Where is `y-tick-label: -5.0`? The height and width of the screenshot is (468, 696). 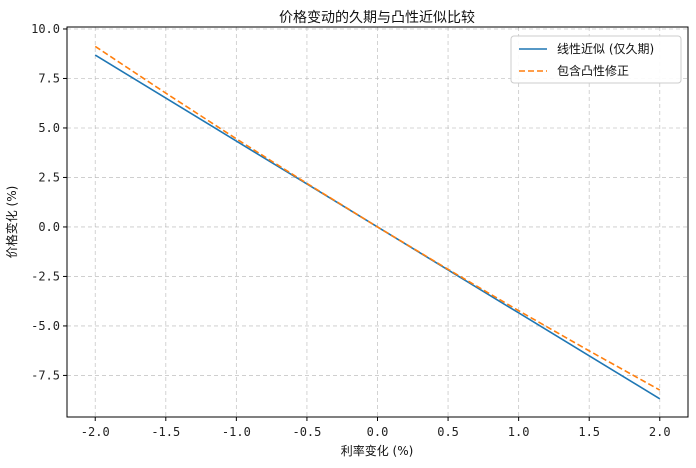 y-tick-label: -5.0 is located at coordinates (45, 326).